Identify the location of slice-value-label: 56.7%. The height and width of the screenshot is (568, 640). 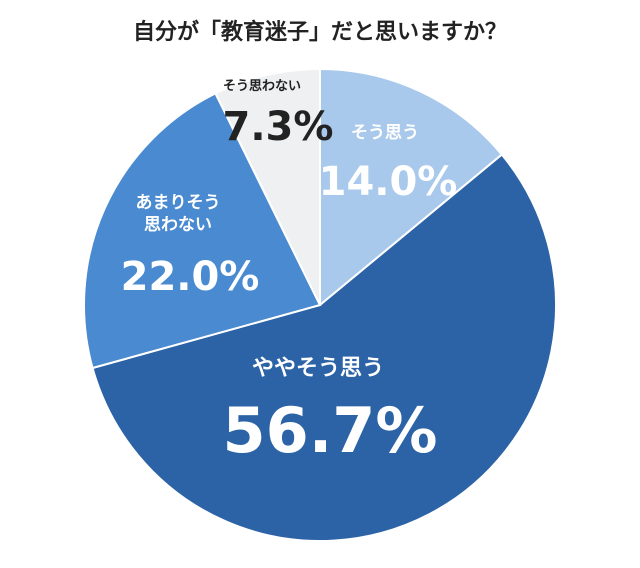
(330, 430).